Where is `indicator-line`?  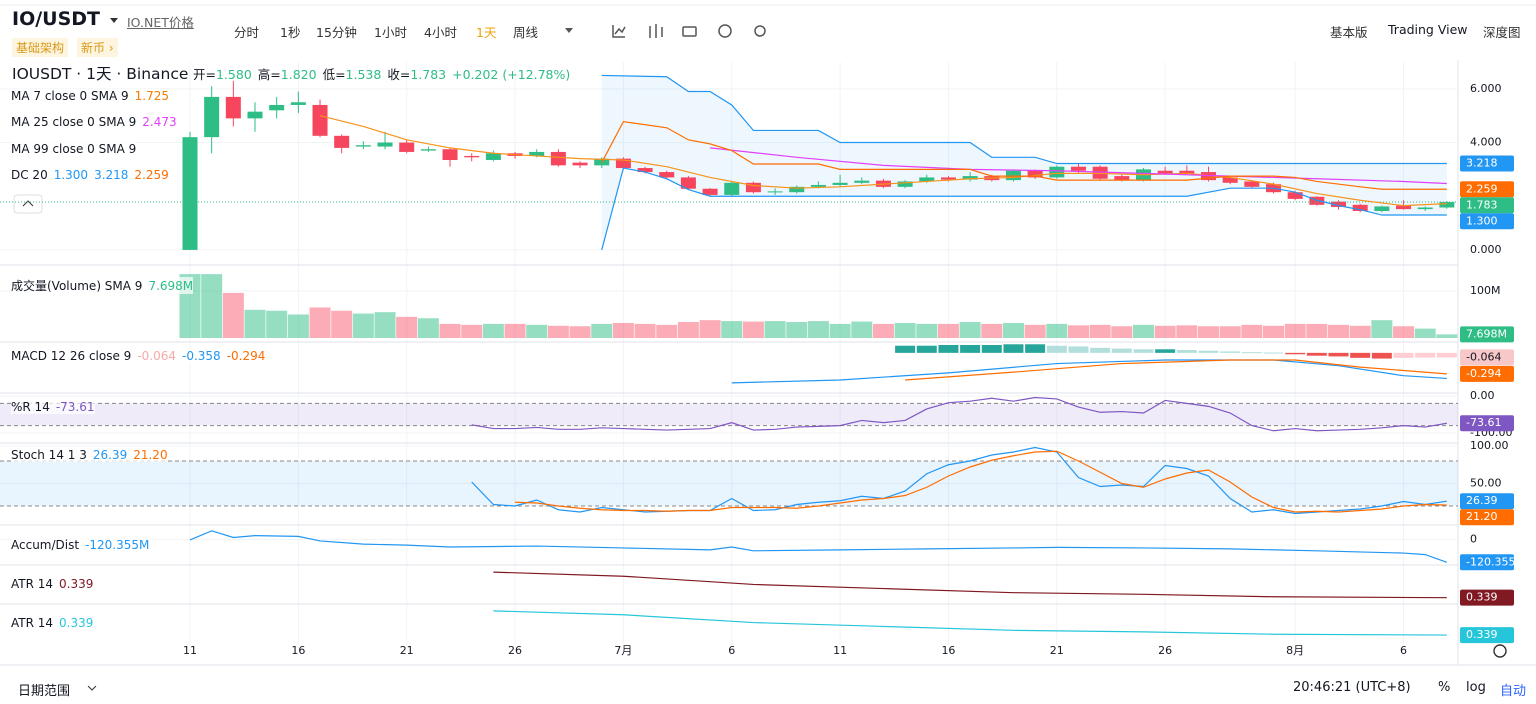 indicator-line is located at coordinates (883, 161).